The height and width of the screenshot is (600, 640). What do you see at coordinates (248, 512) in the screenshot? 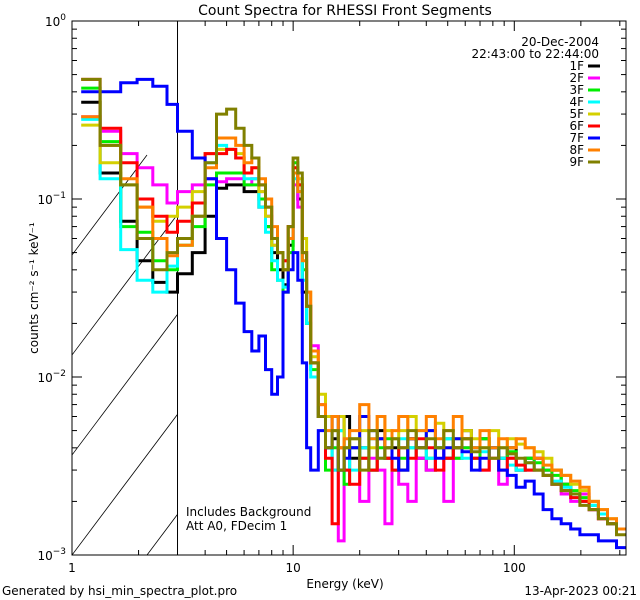
I see `annotation-background: Includes Background` at bounding box center [248, 512].